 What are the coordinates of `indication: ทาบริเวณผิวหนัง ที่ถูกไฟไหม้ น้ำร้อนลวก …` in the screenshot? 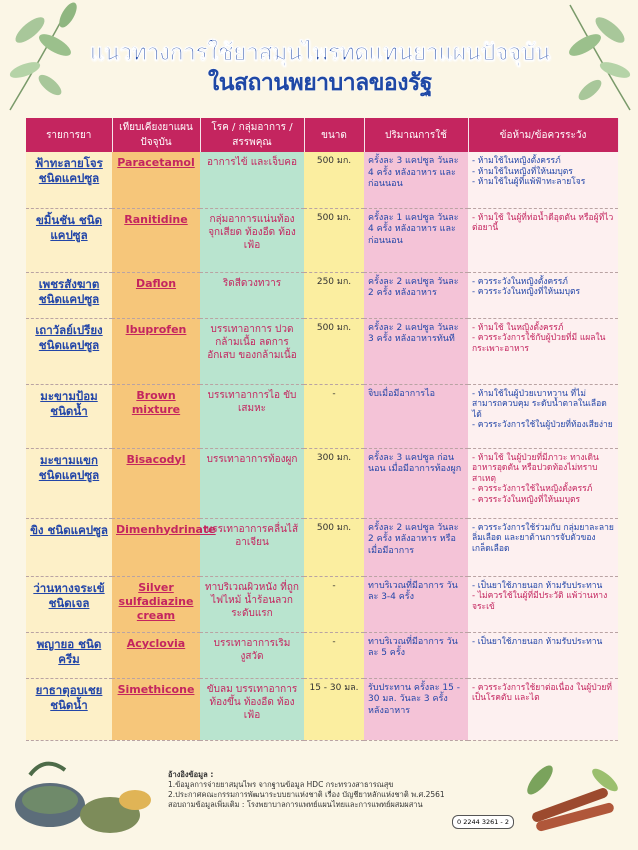 It's located at (252, 604).